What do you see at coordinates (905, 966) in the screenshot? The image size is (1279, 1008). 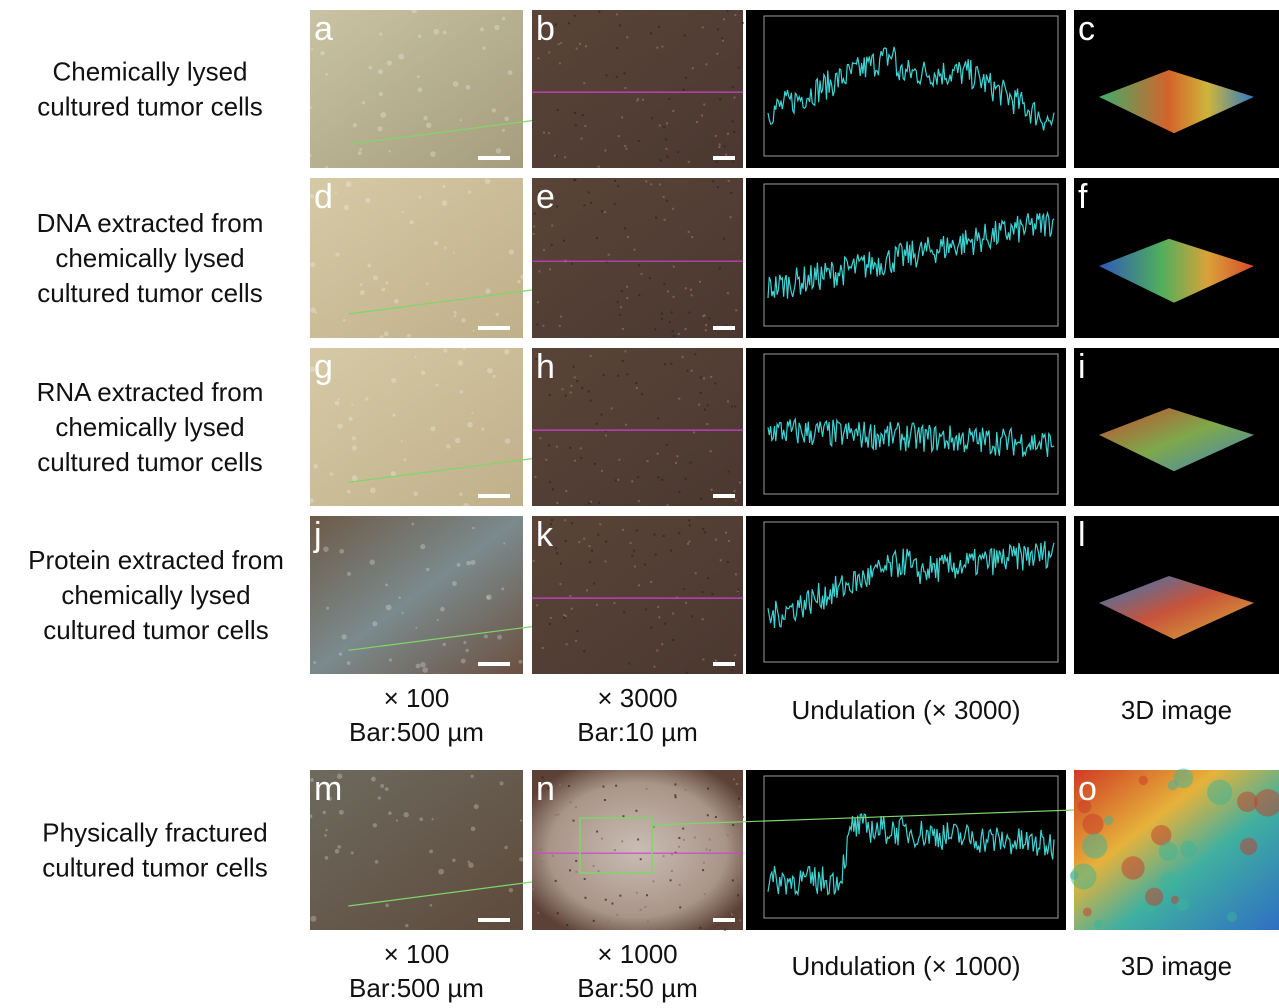 I see `caption-line: Undulation (× 1000)` at bounding box center [905, 966].